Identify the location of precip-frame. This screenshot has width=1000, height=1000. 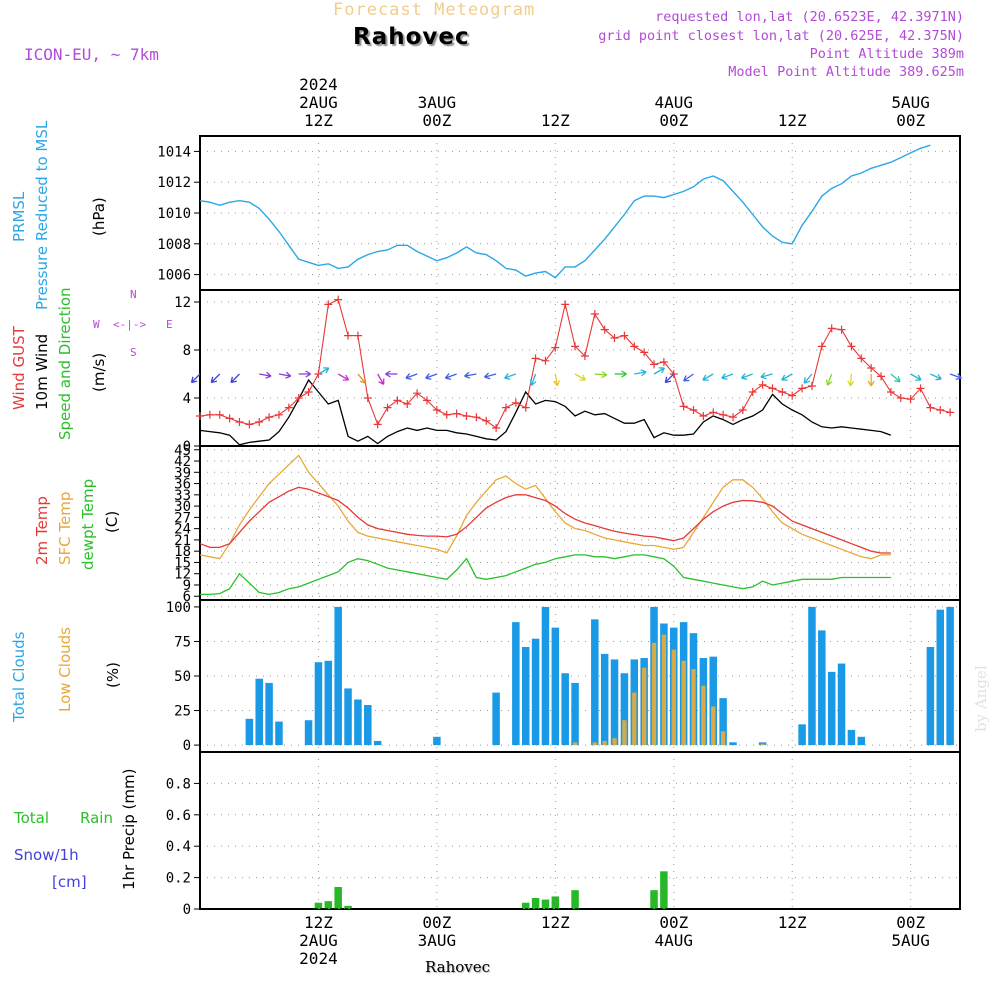
(580, 830).